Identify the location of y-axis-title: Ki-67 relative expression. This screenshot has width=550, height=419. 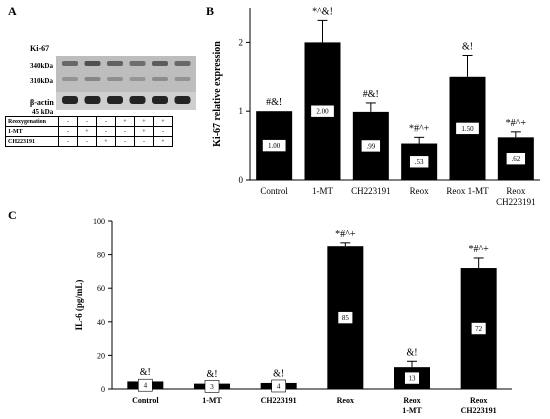
(217, 94).